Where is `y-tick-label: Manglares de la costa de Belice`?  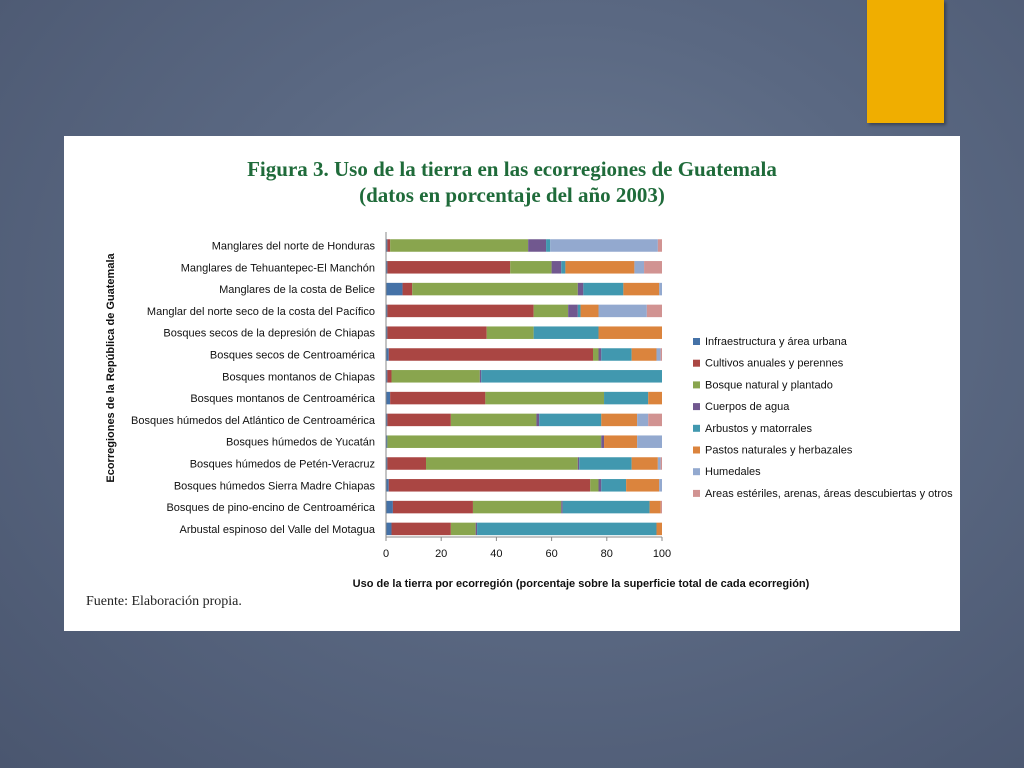 y-tick-label: Manglares de la costa de Belice is located at coordinates (297, 290).